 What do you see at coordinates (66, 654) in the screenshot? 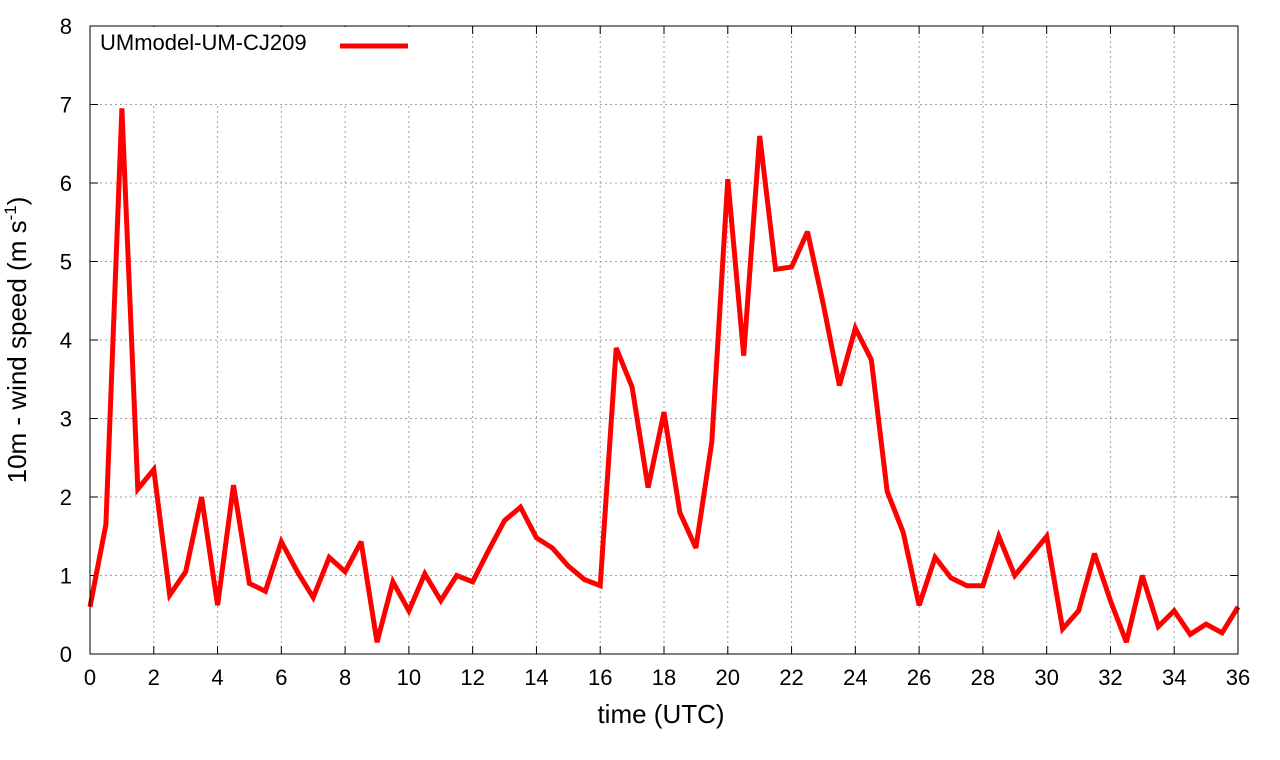
I see `y-tick-label: 0` at bounding box center [66, 654].